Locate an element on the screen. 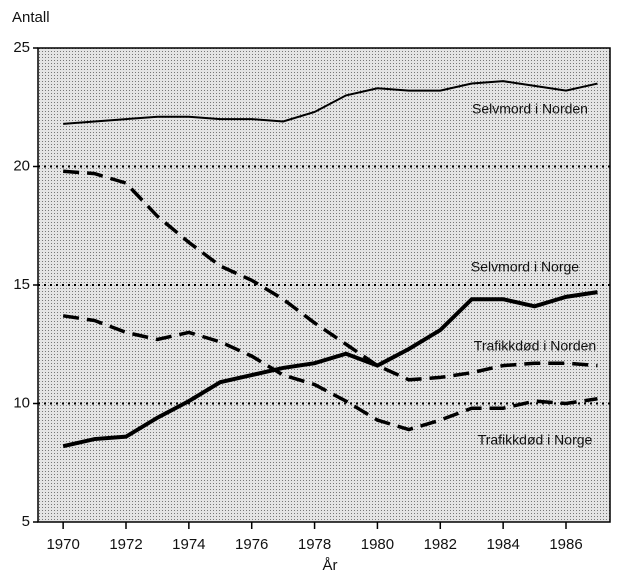 This screenshot has height=585, width=625. y-tick-label: 10 is located at coordinates (21, 402).